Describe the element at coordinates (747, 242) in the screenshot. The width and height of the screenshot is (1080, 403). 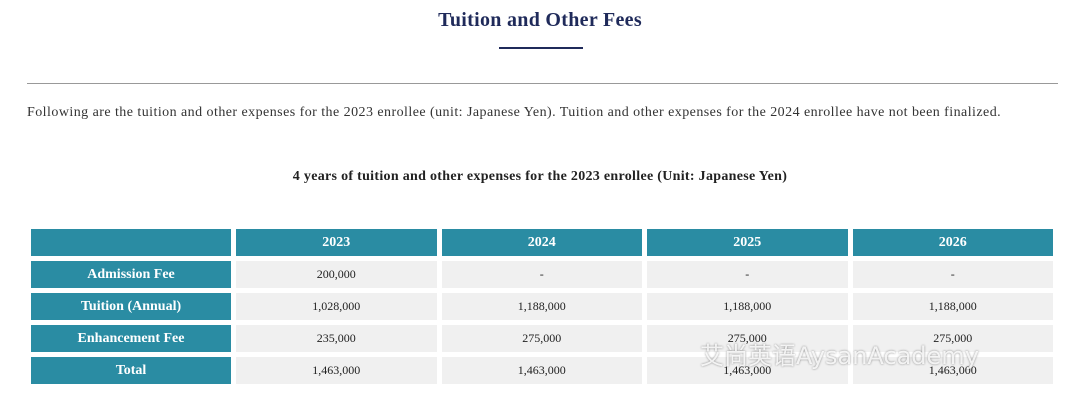
I see `column-header: 2025` at that location.